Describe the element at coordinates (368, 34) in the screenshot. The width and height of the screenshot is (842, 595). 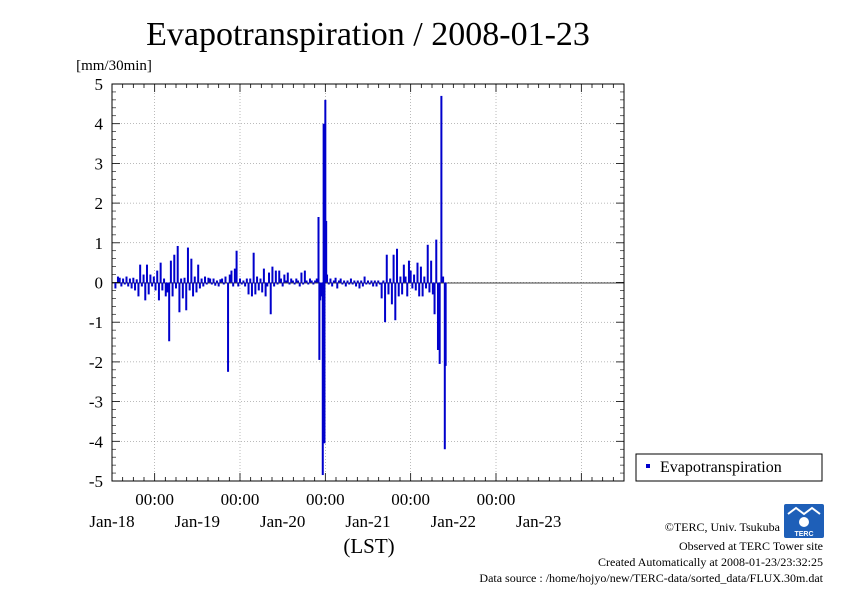
I see `chart-title: Evapotranspiration / 2008-01-23` at that location.